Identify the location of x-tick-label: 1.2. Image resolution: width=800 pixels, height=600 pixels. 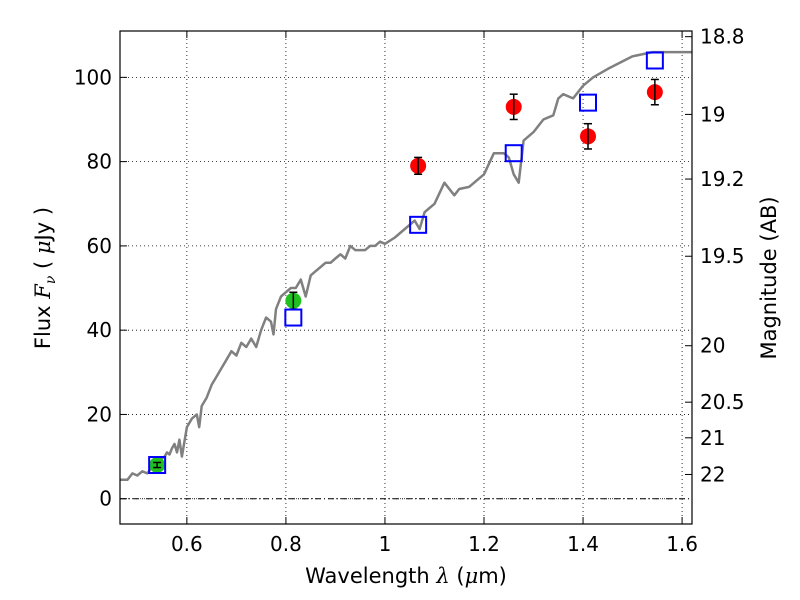
(484, 544).